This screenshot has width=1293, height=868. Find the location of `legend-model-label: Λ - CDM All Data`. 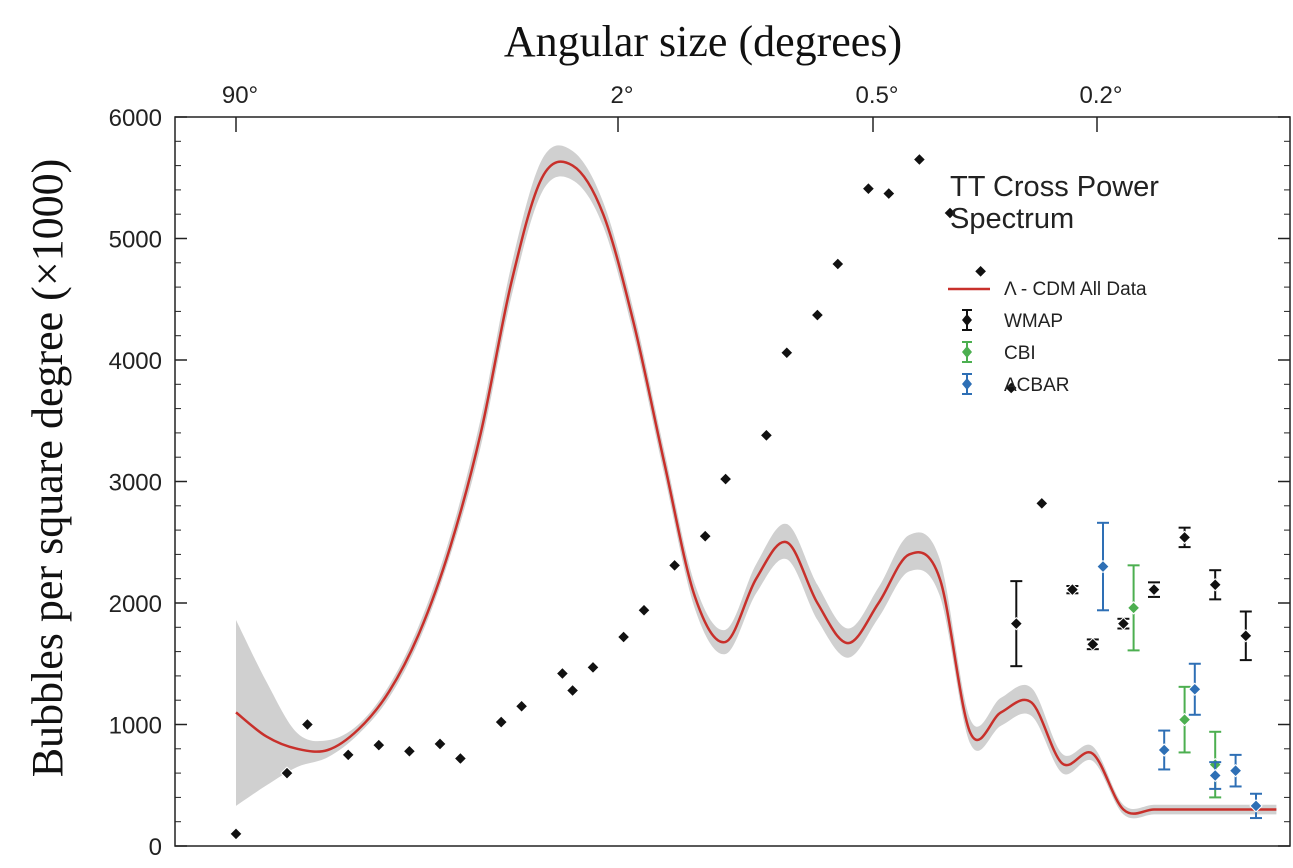

legend-model-label: Λ - CDM All Data is located at coordinates (1075, 289).